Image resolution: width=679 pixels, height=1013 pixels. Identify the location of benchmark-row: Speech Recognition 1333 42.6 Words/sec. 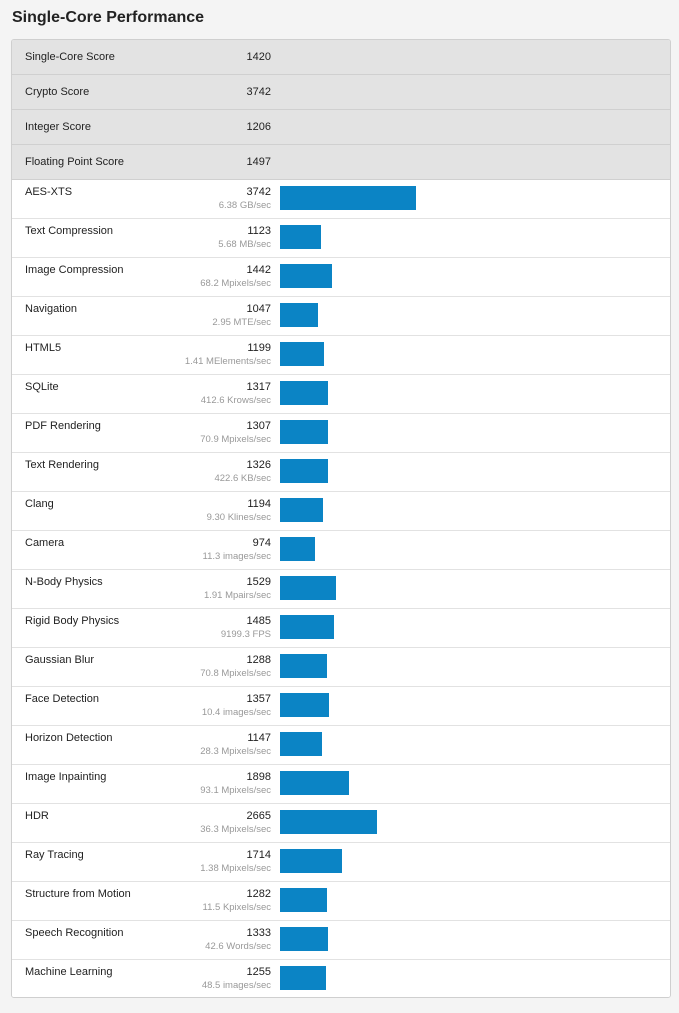
(341, 940).